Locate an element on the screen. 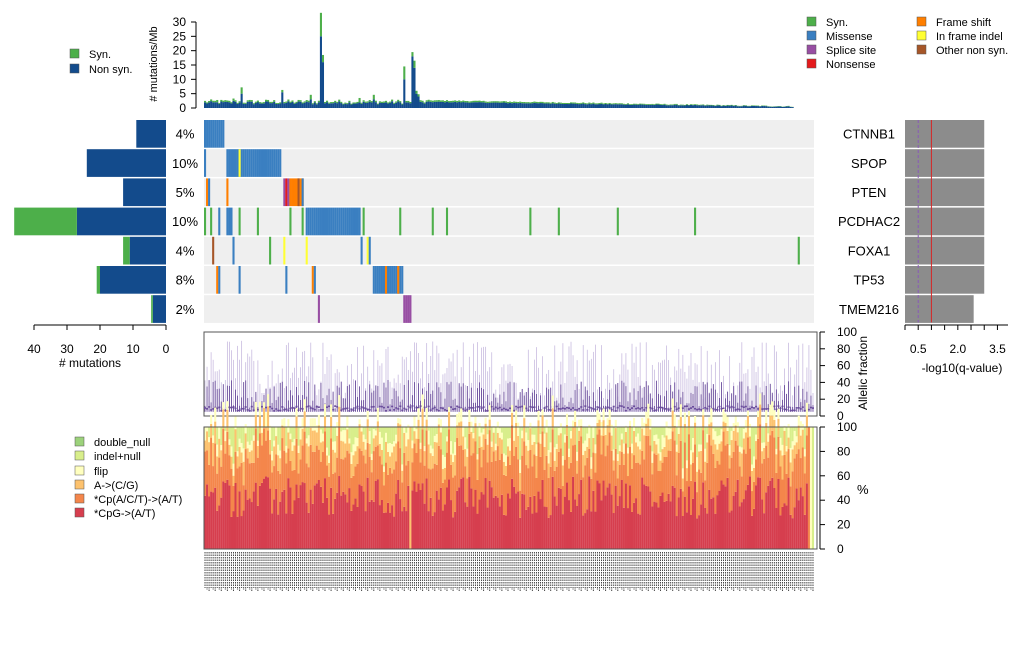 The image size is (1020, 660). gene-percent-label: 8% is located at coordinates (185, 280).